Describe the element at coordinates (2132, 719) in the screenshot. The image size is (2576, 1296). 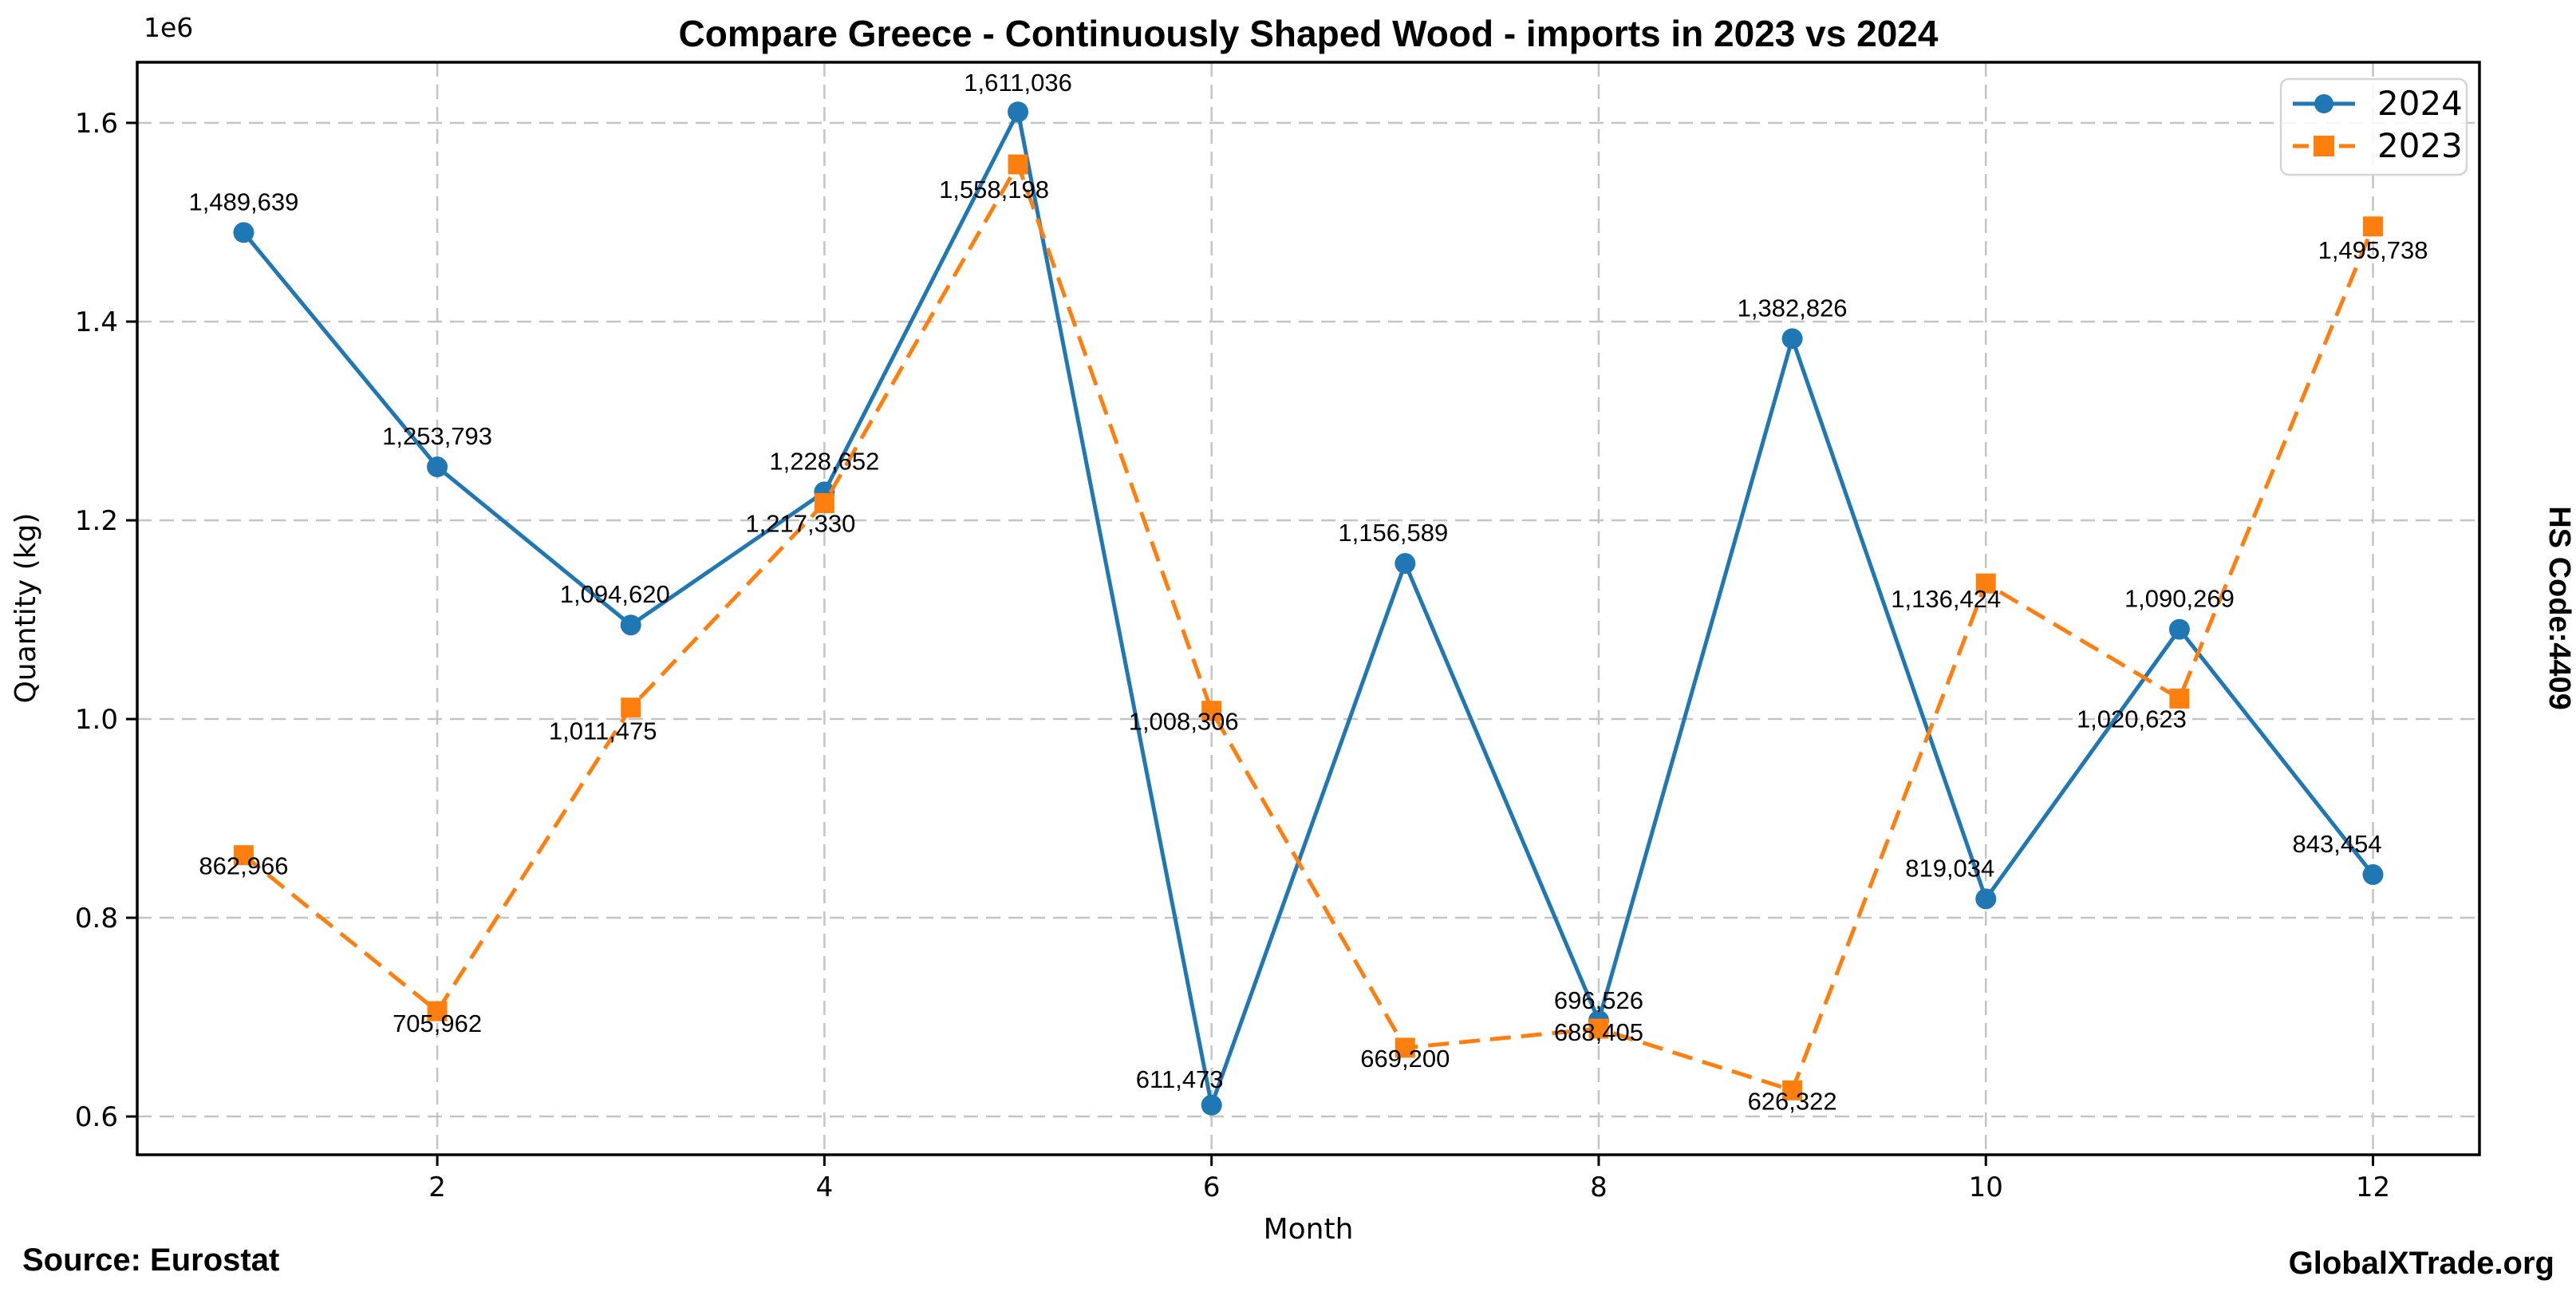
I see `data-label-2023: 1,020,623` at that location.